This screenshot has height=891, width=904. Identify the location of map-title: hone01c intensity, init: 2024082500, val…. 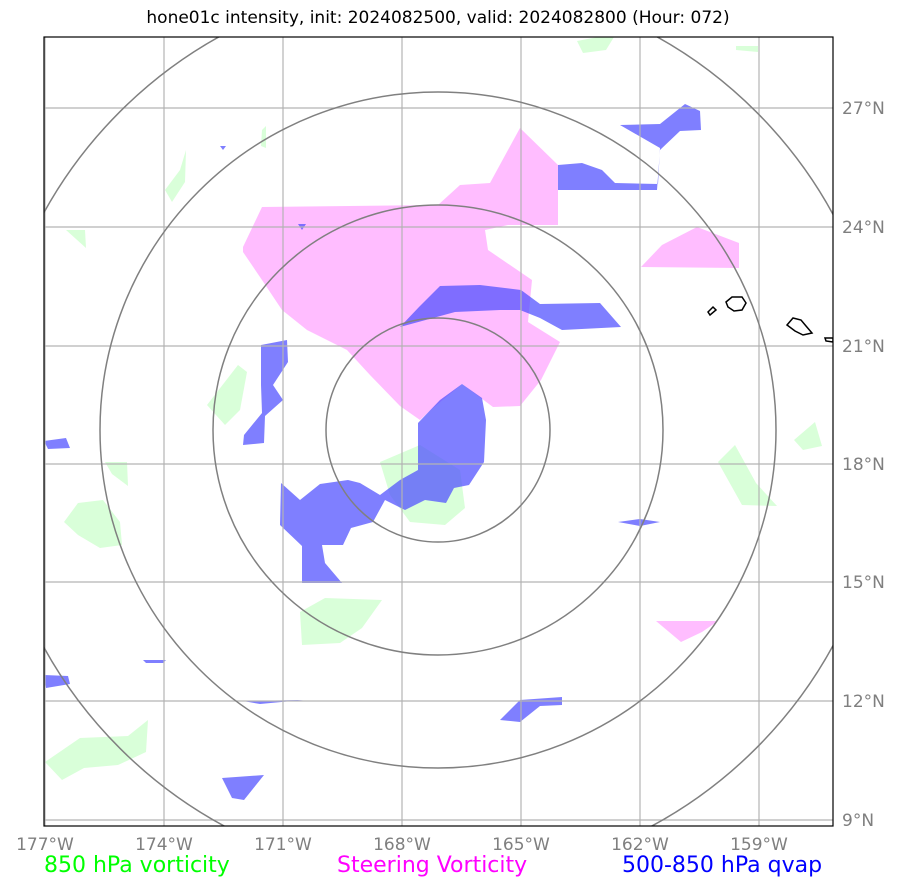
(438, 18).